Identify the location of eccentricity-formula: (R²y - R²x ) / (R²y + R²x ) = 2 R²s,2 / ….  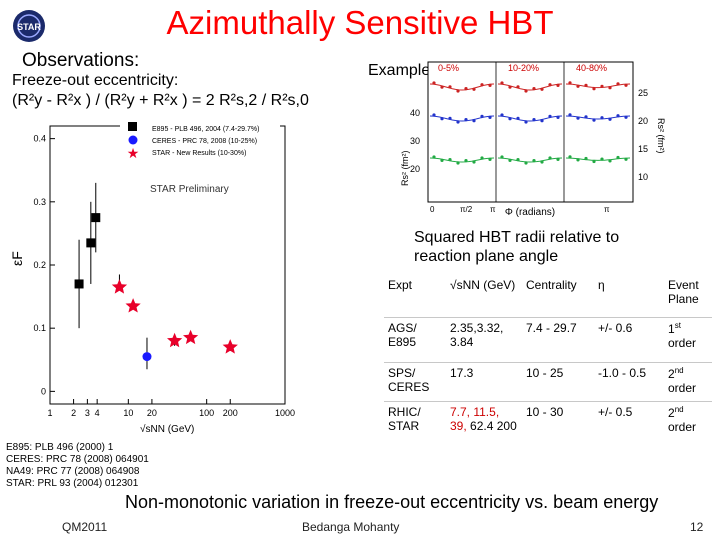
(160, 100).